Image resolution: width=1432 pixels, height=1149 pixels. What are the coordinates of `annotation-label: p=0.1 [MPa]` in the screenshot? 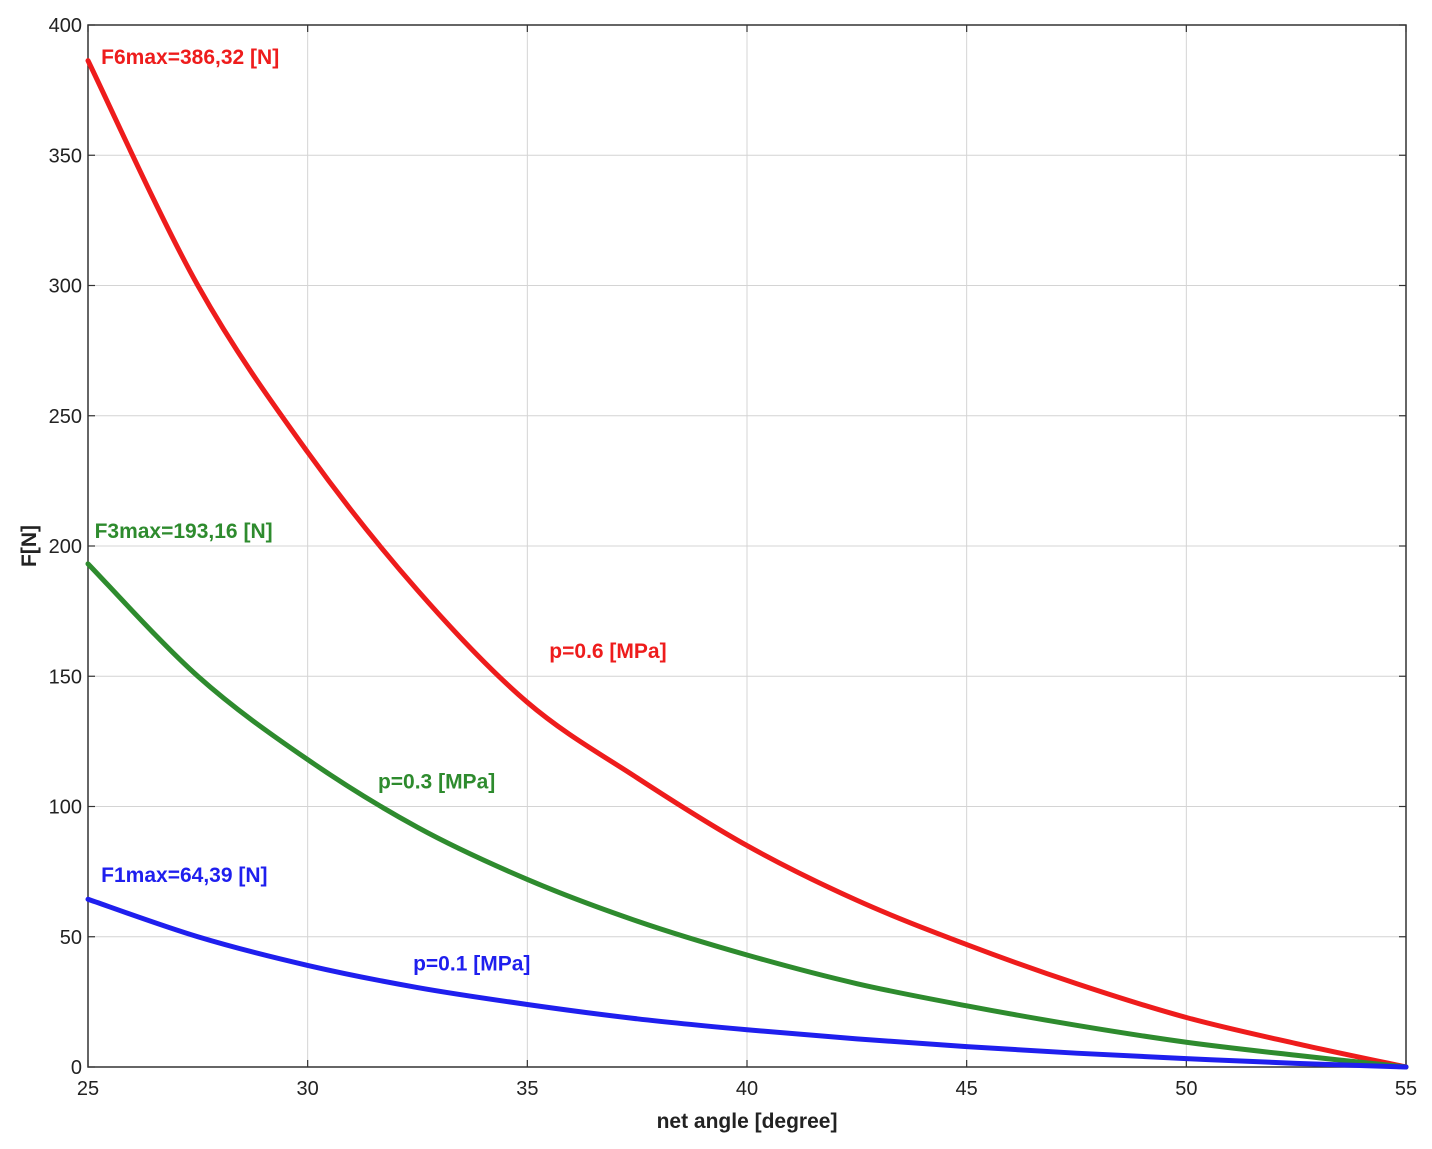 It's located at (471, 964).